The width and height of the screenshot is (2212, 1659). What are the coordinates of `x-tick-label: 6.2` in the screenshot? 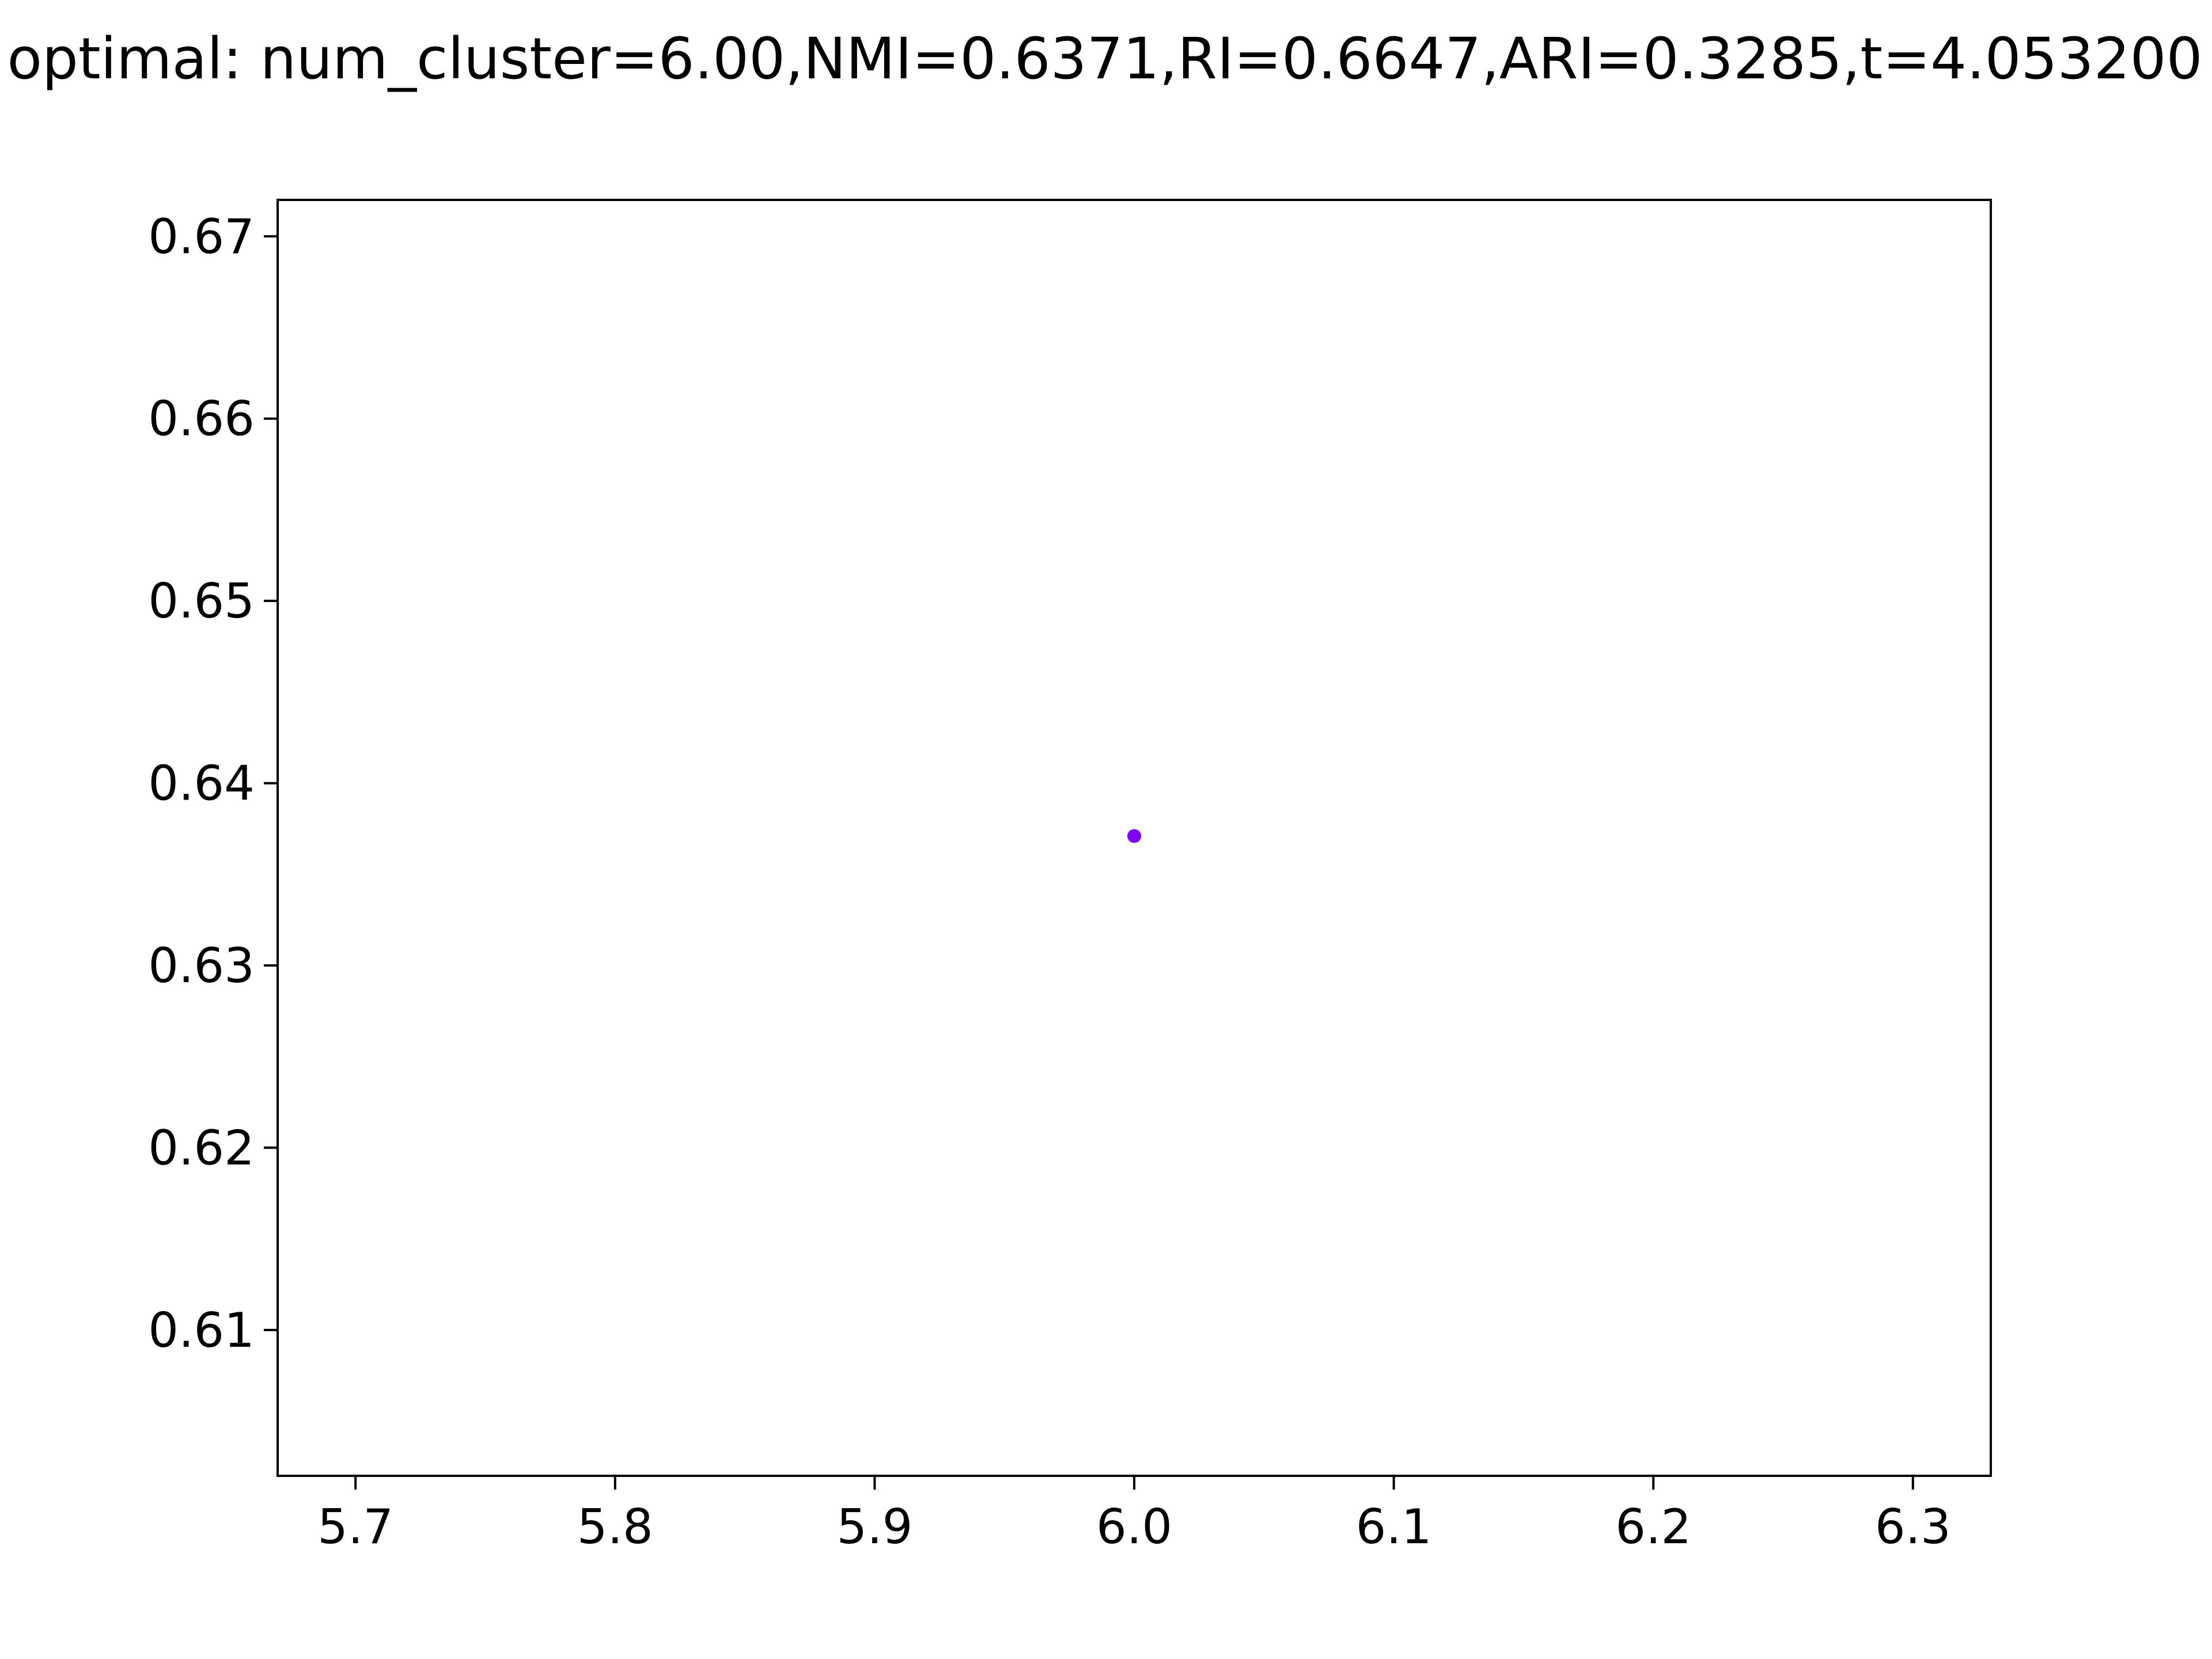 It's located at (1653, 1527).